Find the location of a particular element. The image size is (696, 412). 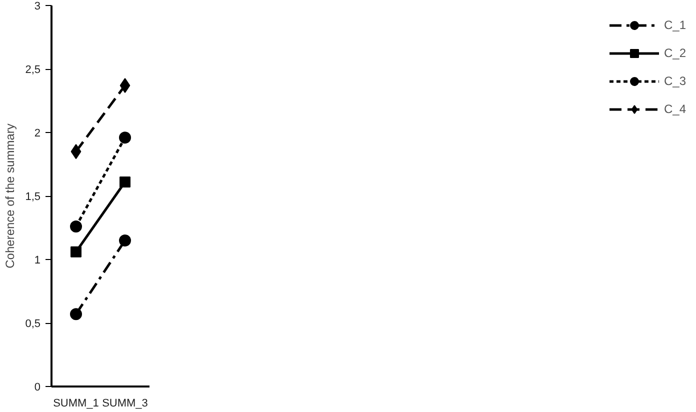

y-tick-label: 1,5 is located at coordinates (33, 197).